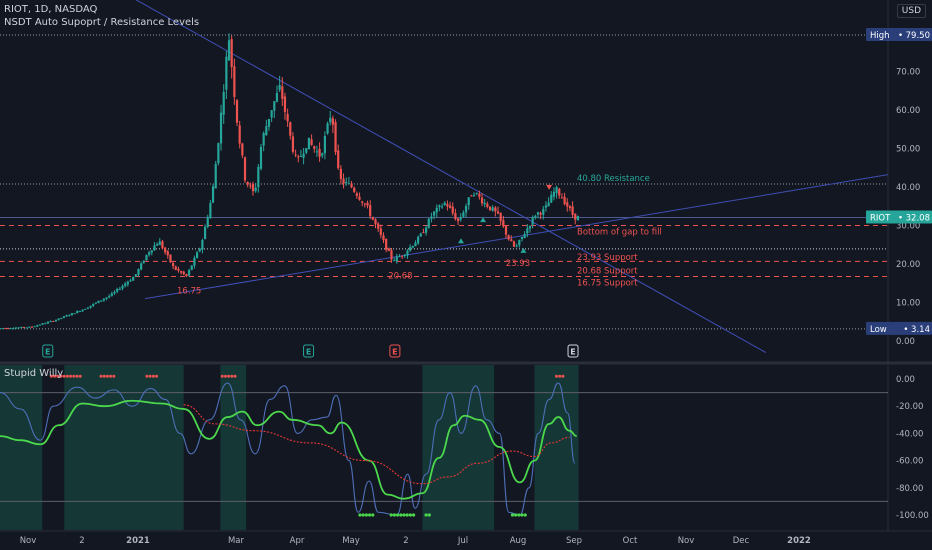 This screenshot has width=932, height=550. I want to click on last-price-badge-box, so click(899, 217).